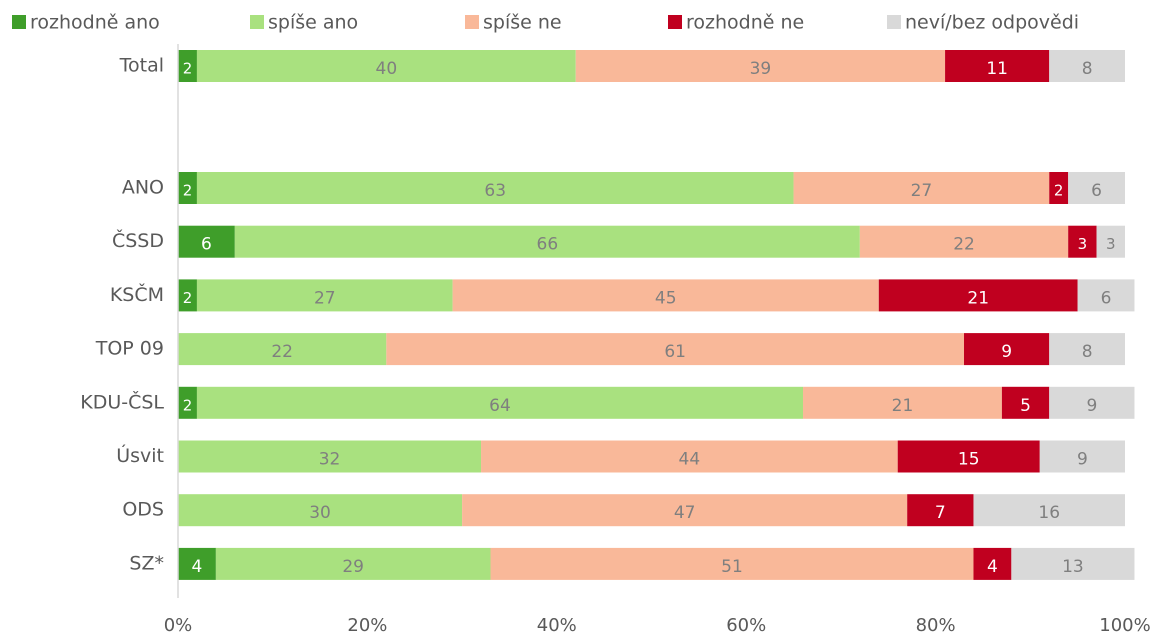 The width and height of the screenshot is (1159, 637). I want to click on data-label: 64, so click(500, 406).